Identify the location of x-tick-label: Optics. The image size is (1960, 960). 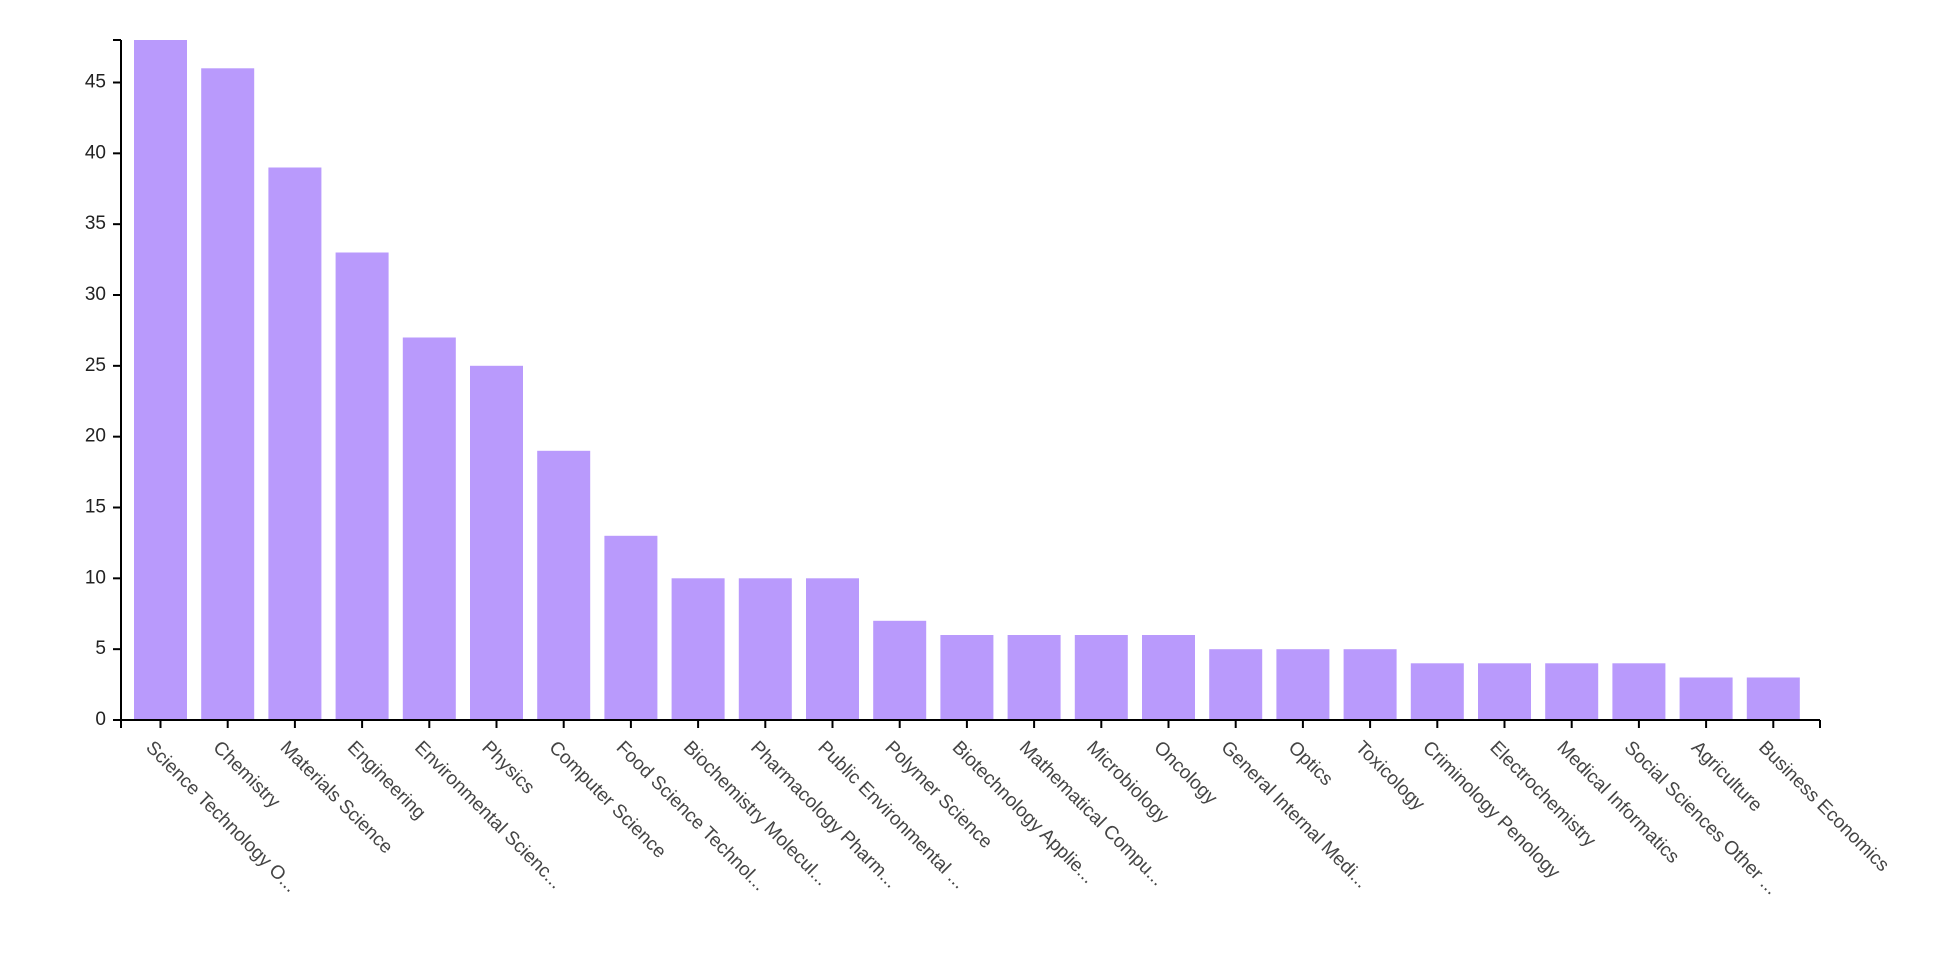
(1310, 763).